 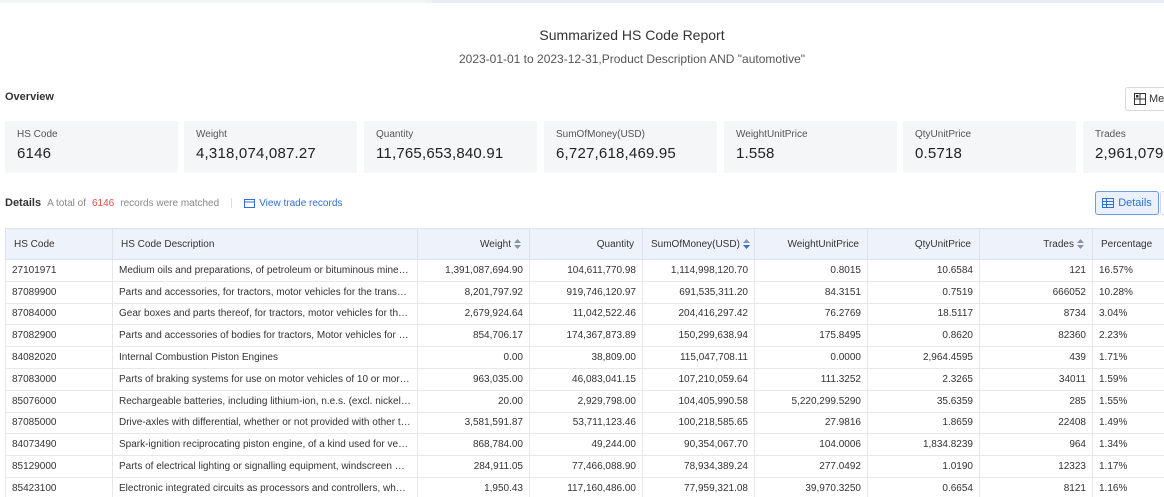 I want to click on header-sum-of-money: SumOfMoney(USD), so click(x=698, y=244).